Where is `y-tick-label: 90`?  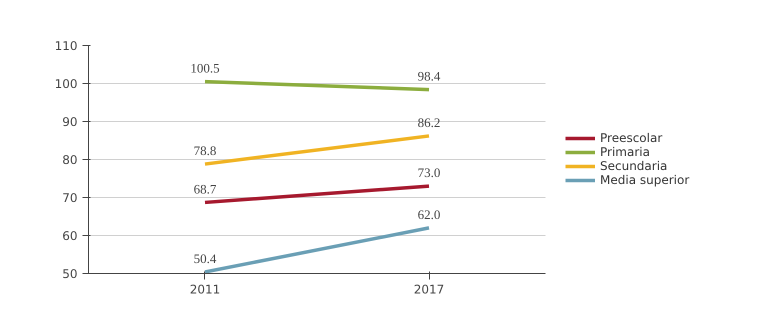
y-tick-label: 90 is located at coordinates (70, 122).